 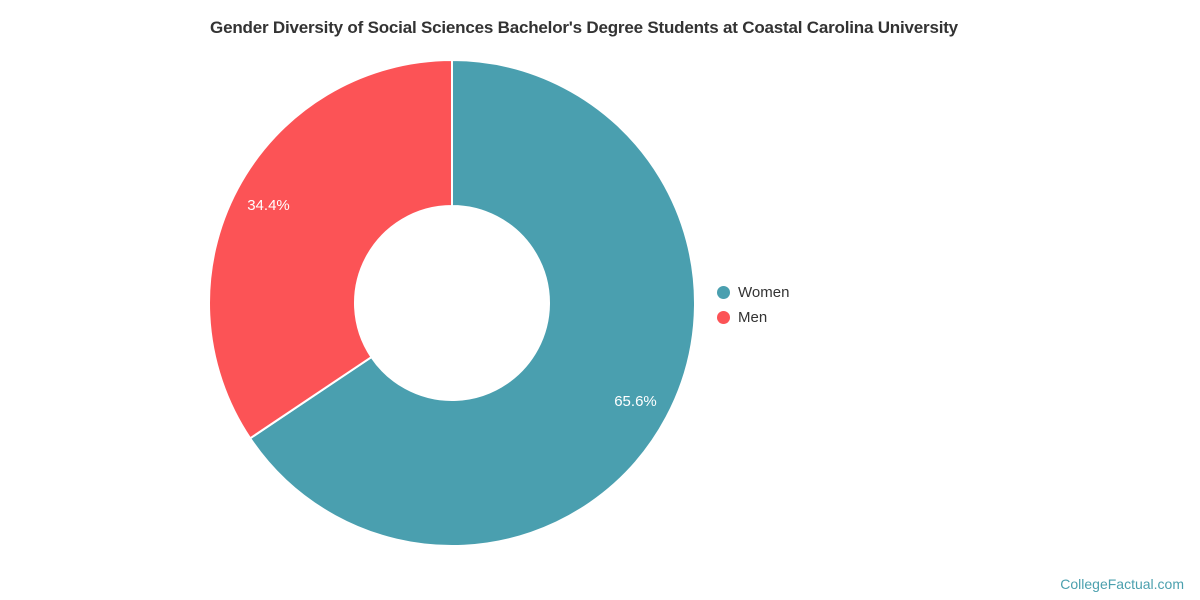 I want to click on legend-label-men: Men, so click(x=753, y=317).